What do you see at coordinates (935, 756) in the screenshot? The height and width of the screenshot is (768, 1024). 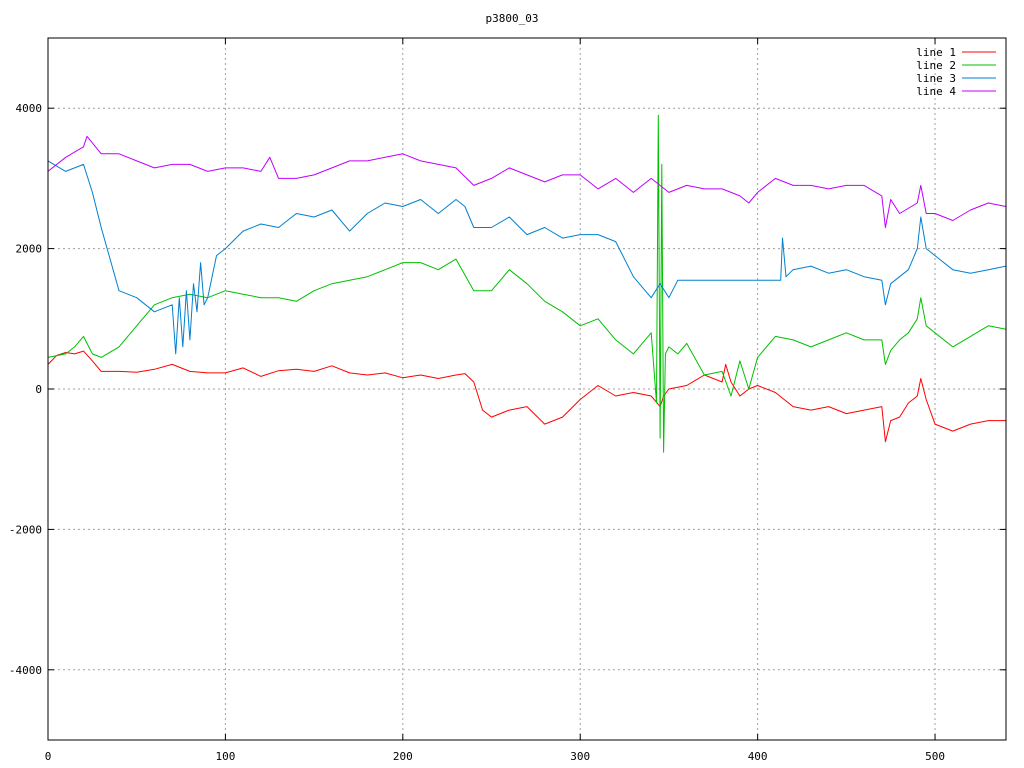 I see `x-tick-label: 500` at bounding box center [935, 756].